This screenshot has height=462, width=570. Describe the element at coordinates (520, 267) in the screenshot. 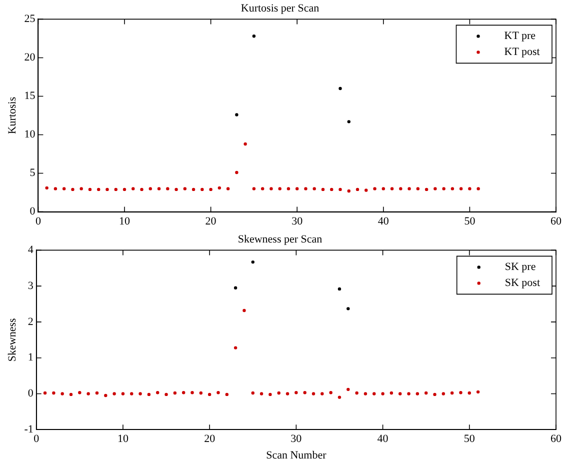

I see `legend-label: SK pre` at that location.